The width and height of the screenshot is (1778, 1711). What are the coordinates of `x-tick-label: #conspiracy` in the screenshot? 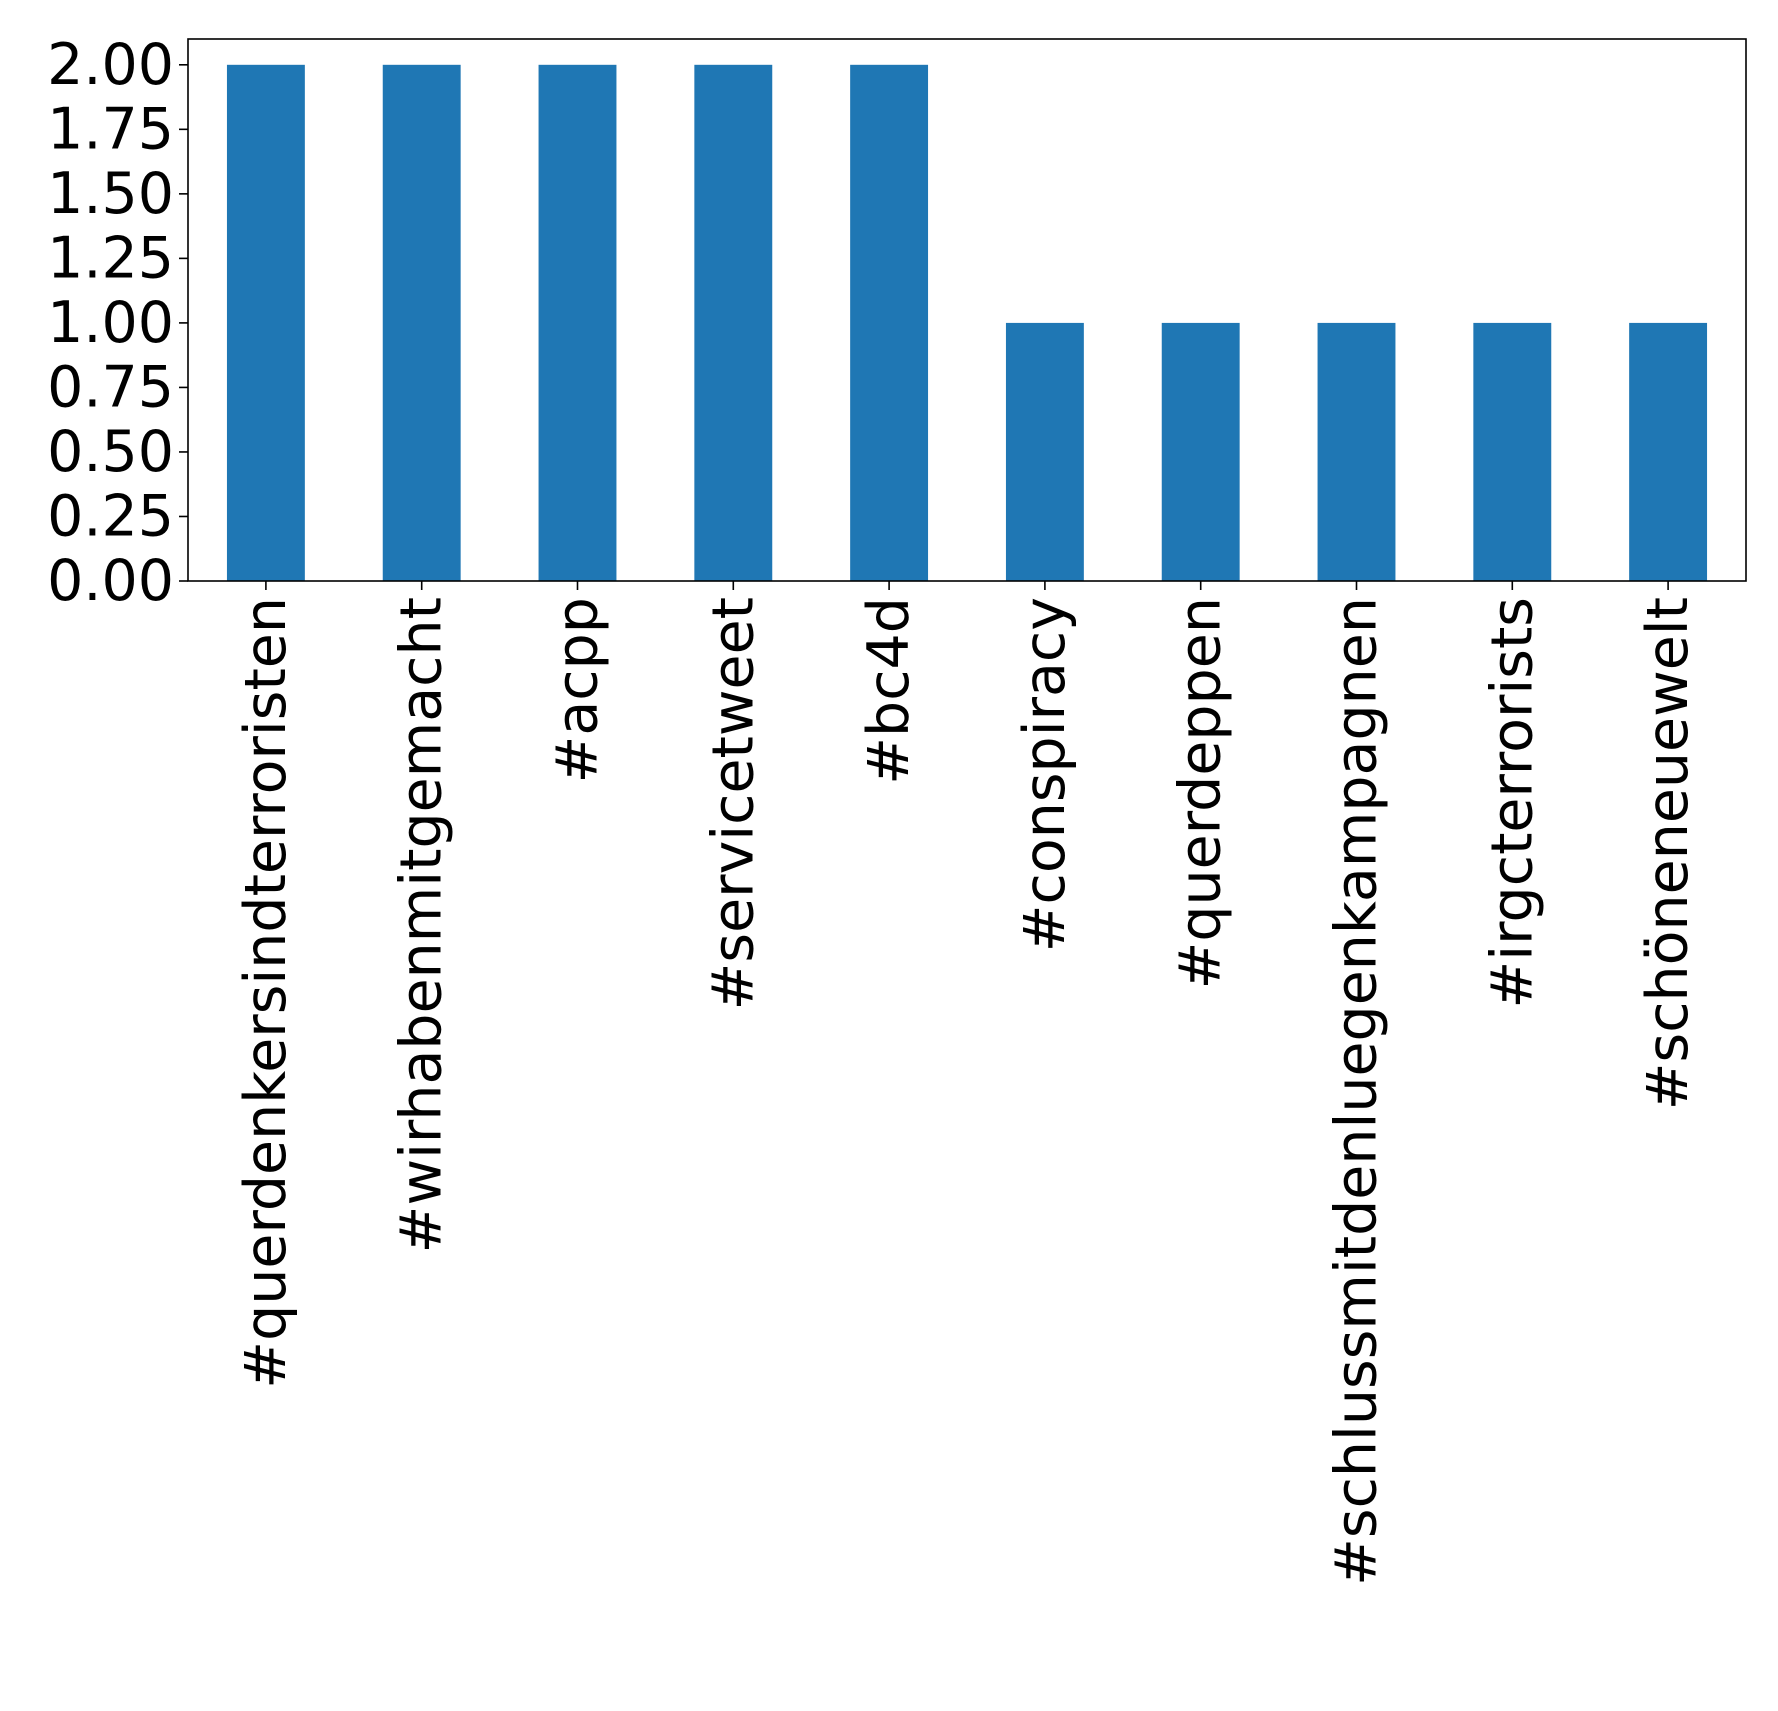 It's located at (1045, 774).